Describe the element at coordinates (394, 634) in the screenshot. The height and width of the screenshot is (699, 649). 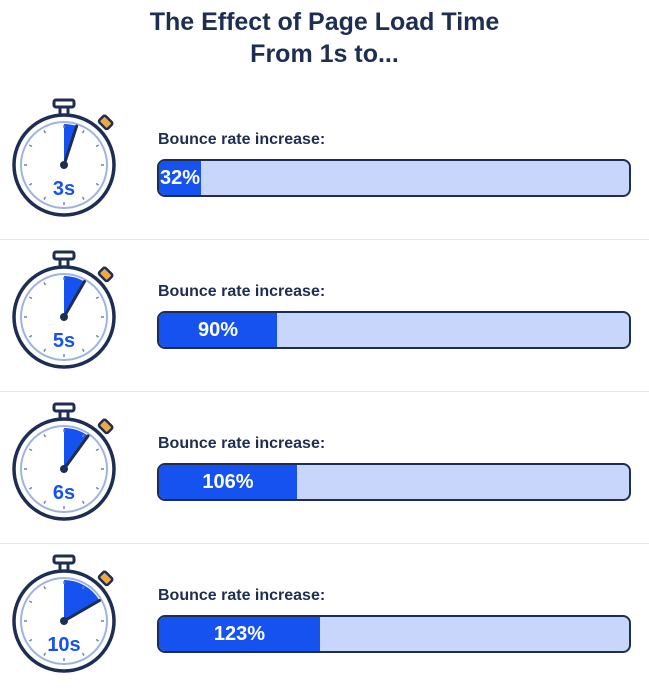
I see `bar-track: 123%` at that location.